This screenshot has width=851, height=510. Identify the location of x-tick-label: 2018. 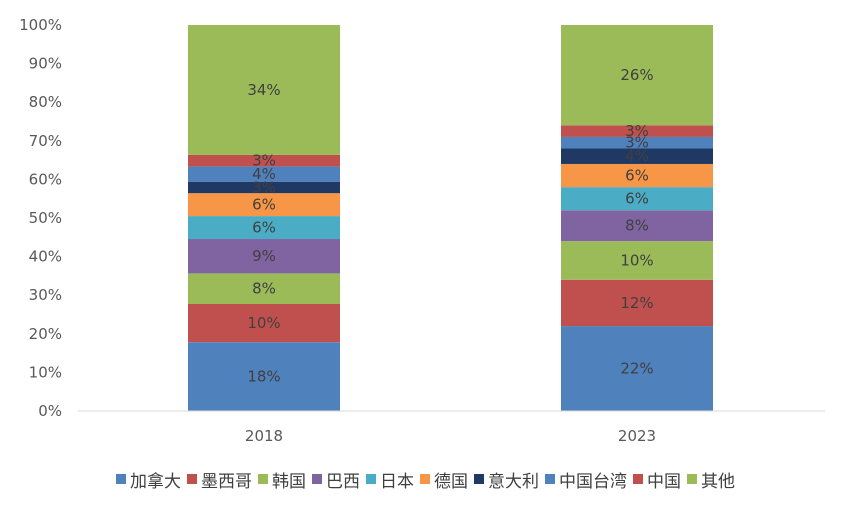
(264, 436).